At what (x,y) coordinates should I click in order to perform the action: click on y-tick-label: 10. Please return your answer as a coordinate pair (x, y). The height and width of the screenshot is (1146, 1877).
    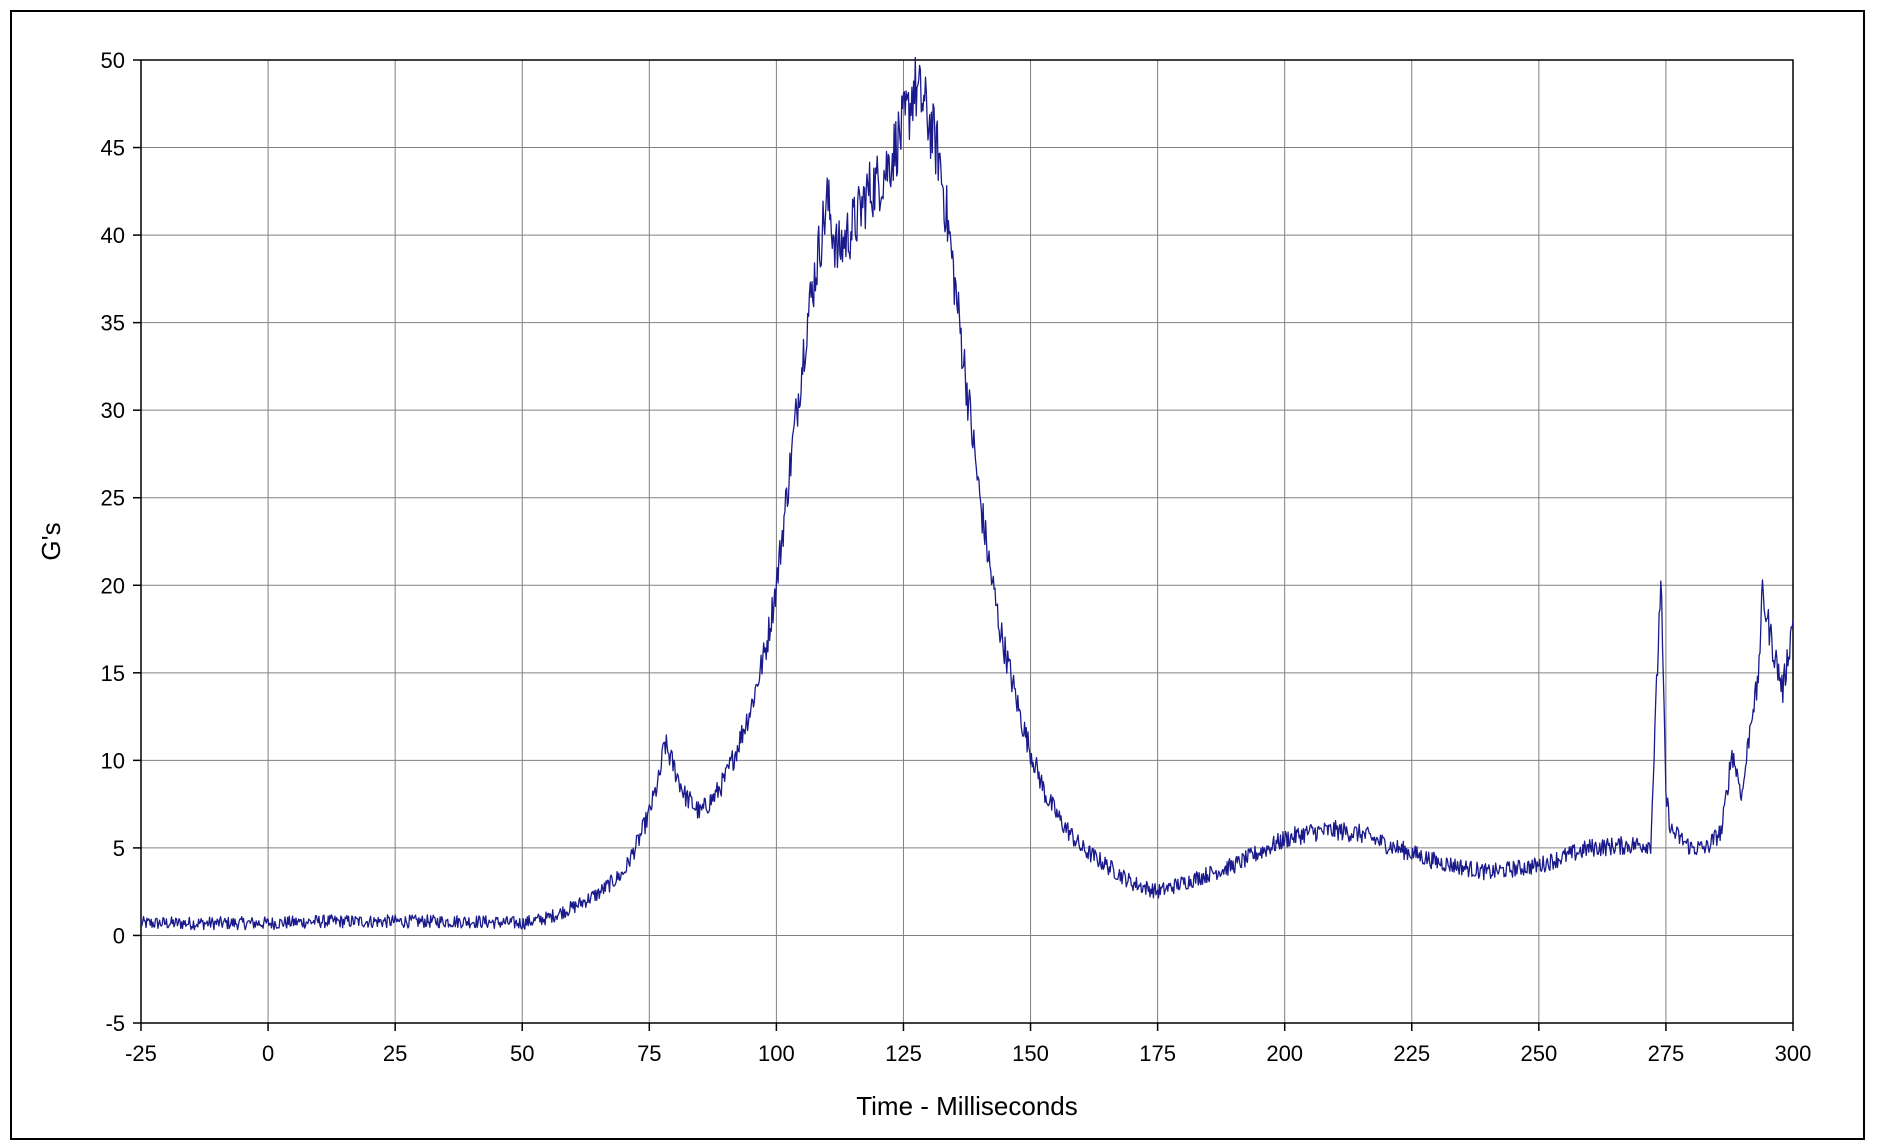
    Looking at the image, I should click on (113, 760).